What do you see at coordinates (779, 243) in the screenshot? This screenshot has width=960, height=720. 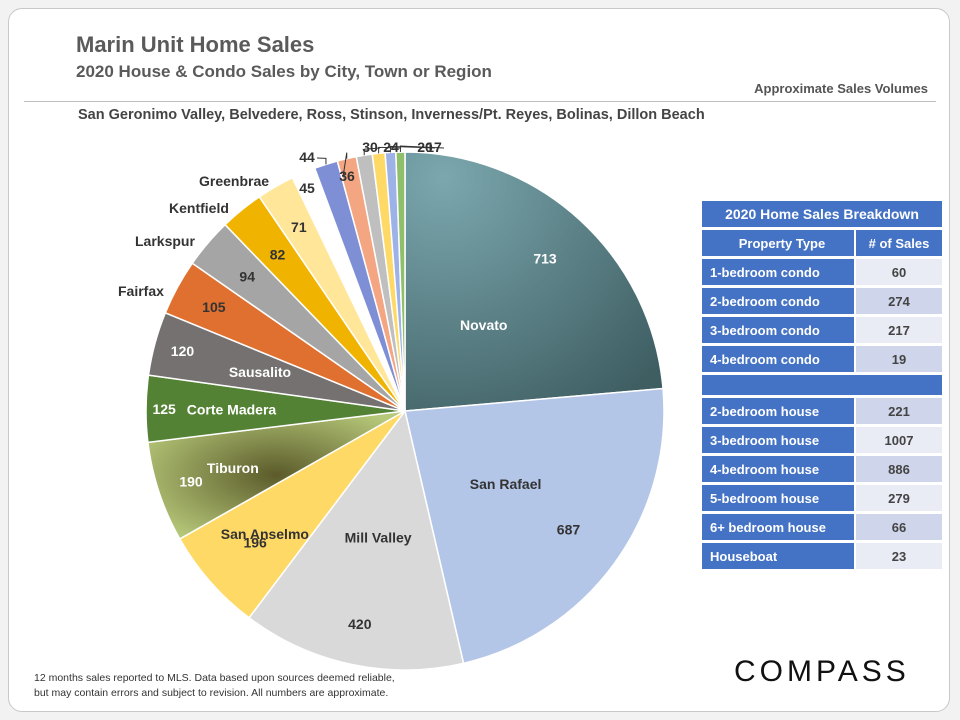 I see `col-header-type: Property Type` at bounding box center [779, 243].